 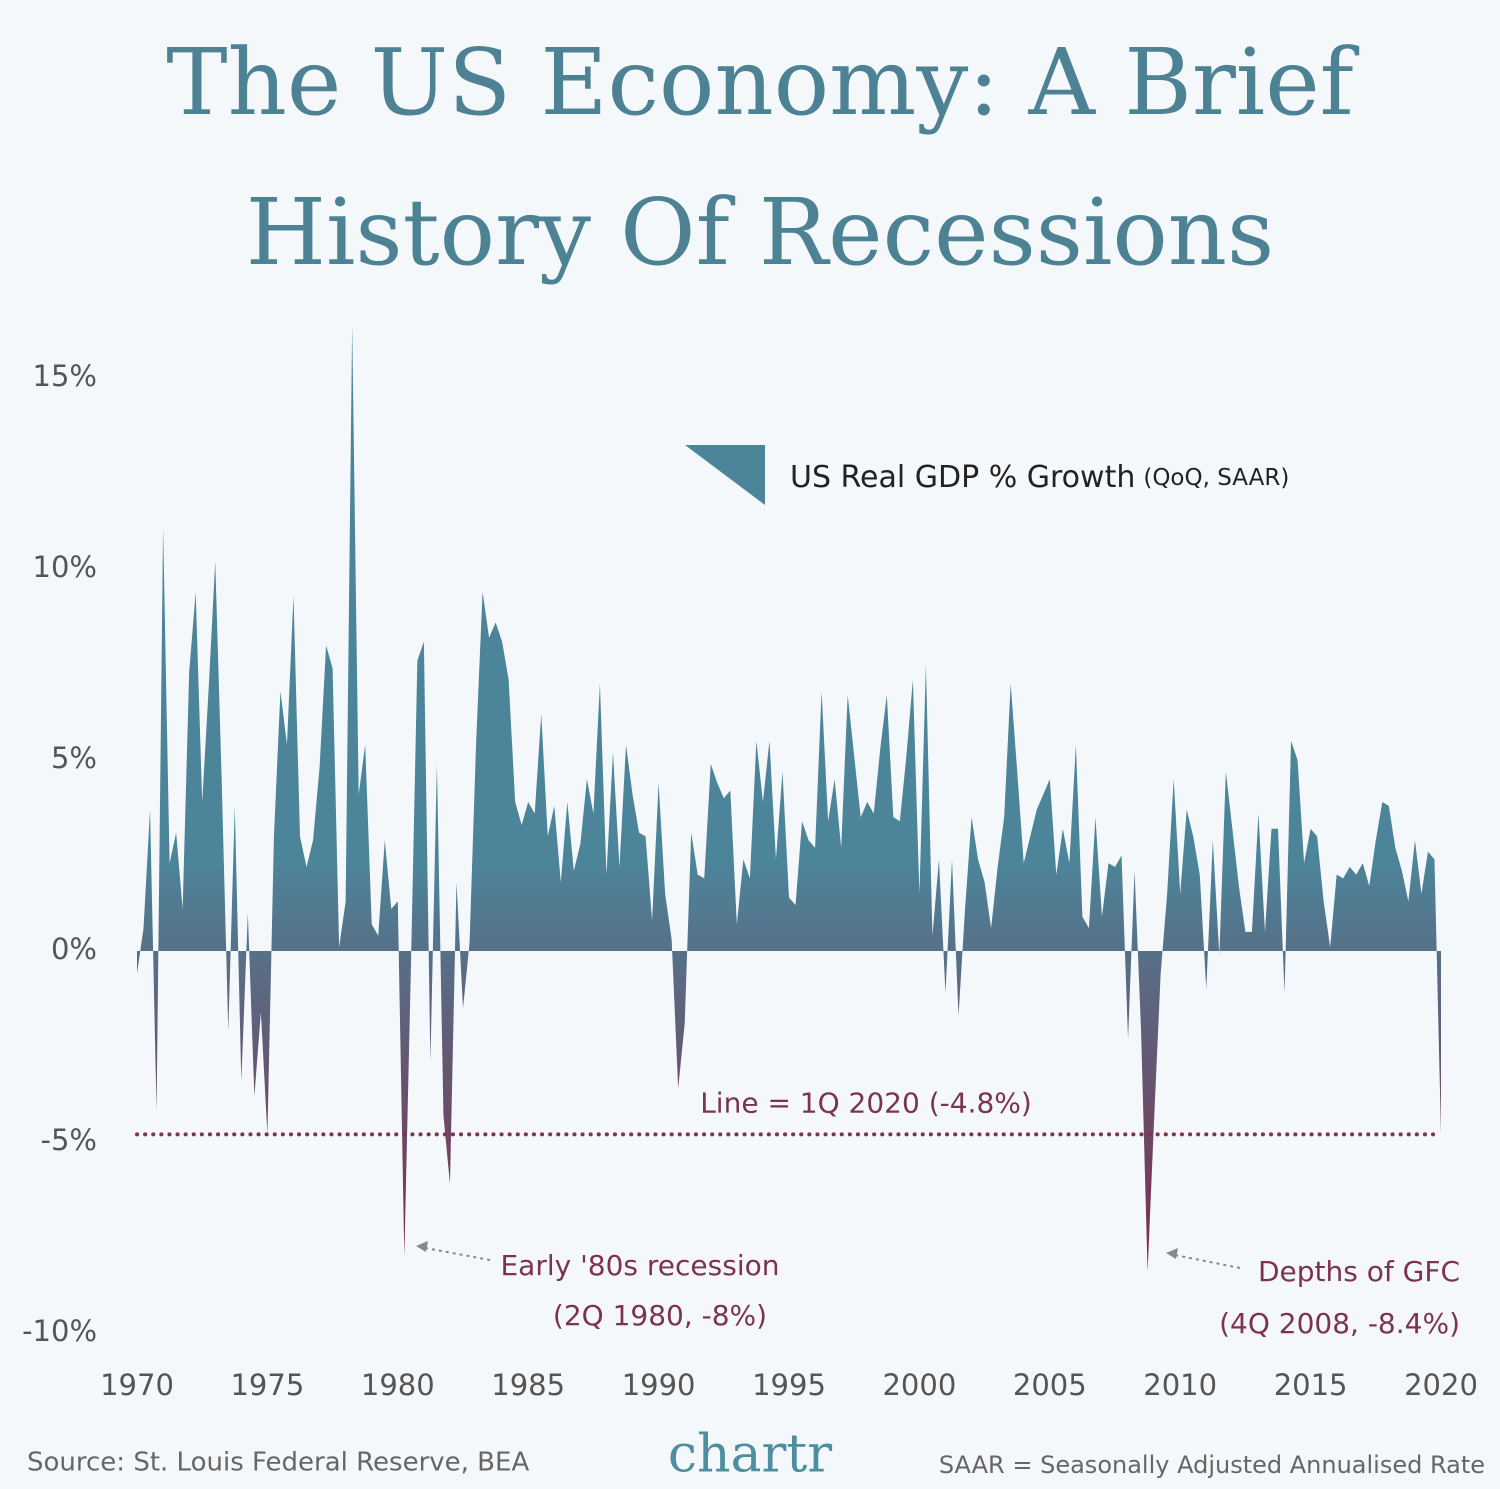 I want to click on chart-title: History Of Recessions, so click(x=760, y=232).